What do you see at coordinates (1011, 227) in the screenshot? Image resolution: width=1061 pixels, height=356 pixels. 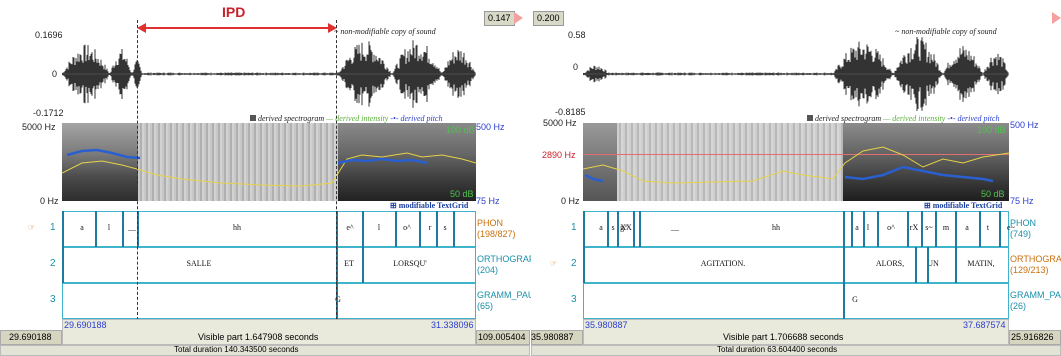 I see `right-tier1-segment: e~` at bounding box center [1011, 227].